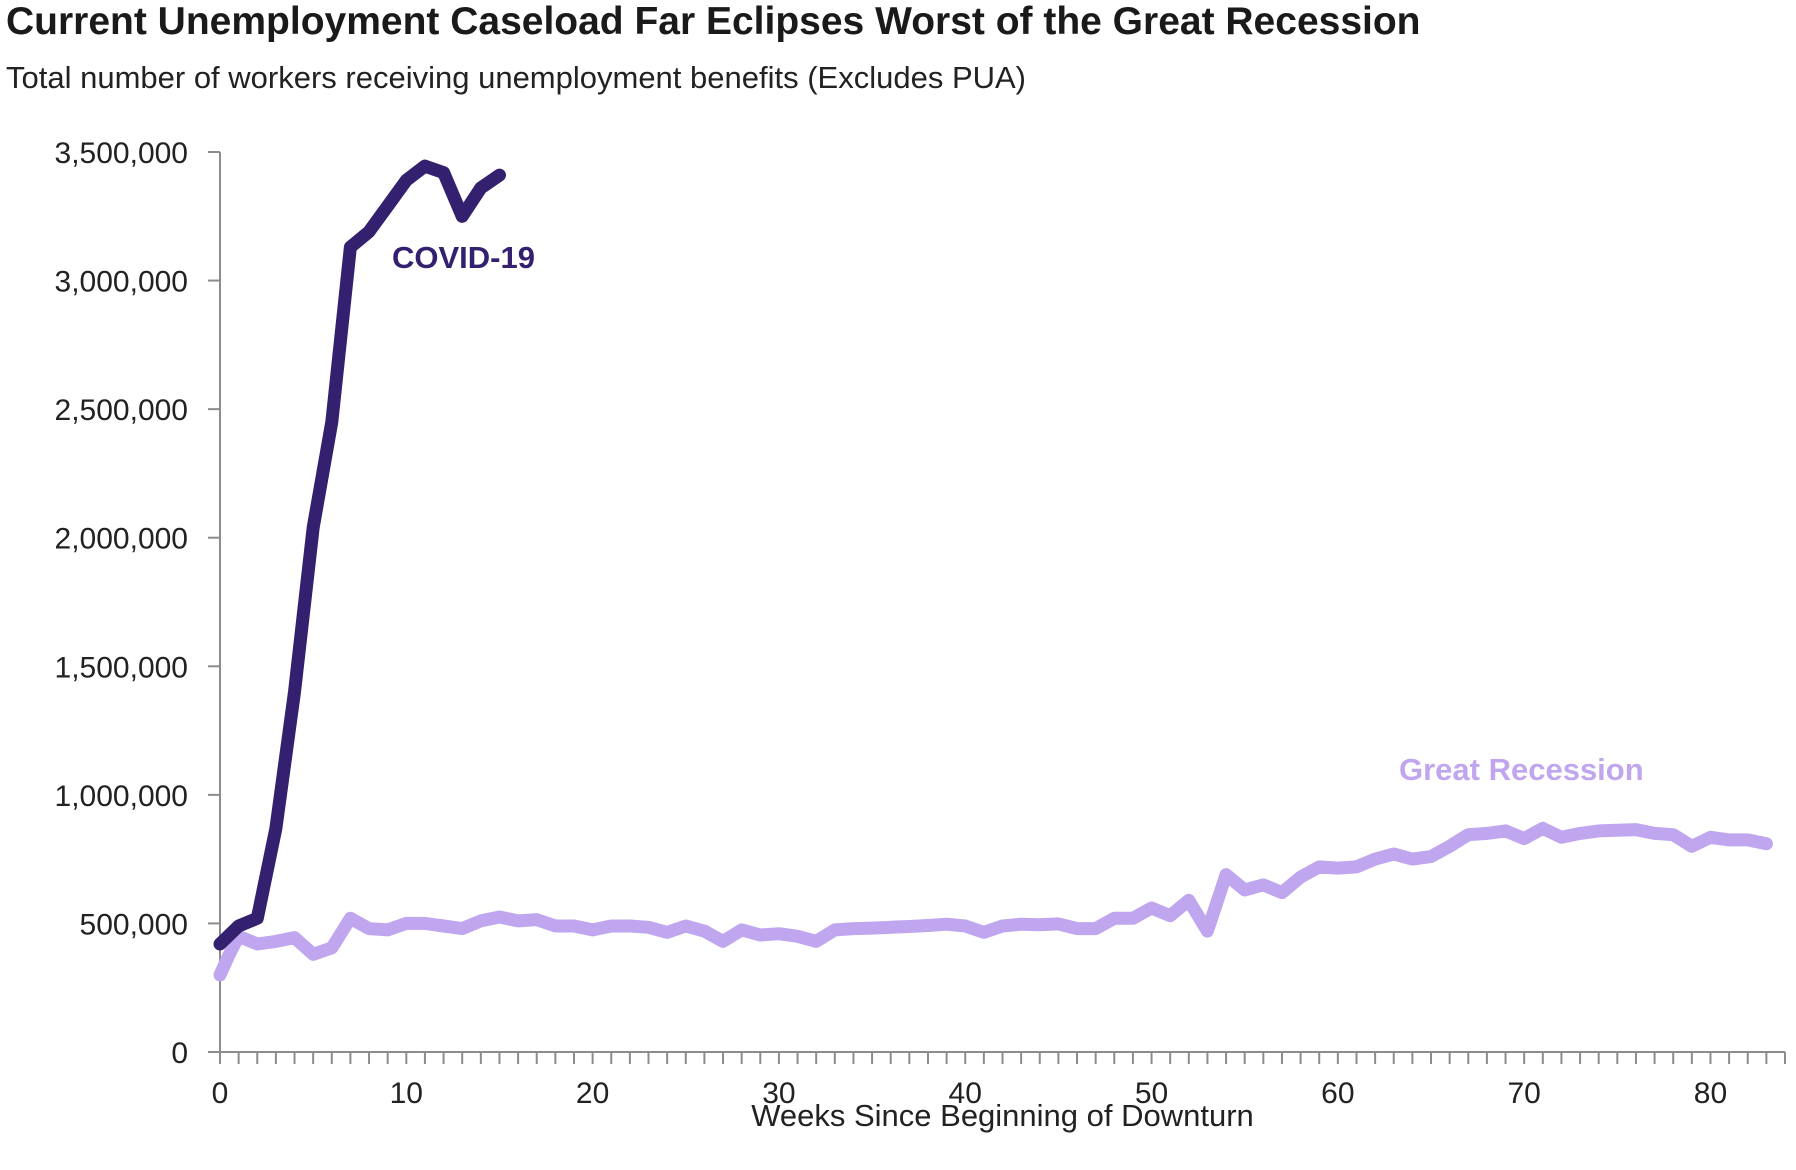  What do you see at coordinates (1151, 1093) in the screenshot?
I see `x-tick-label: 50` at bounding box center [1151, 1093].